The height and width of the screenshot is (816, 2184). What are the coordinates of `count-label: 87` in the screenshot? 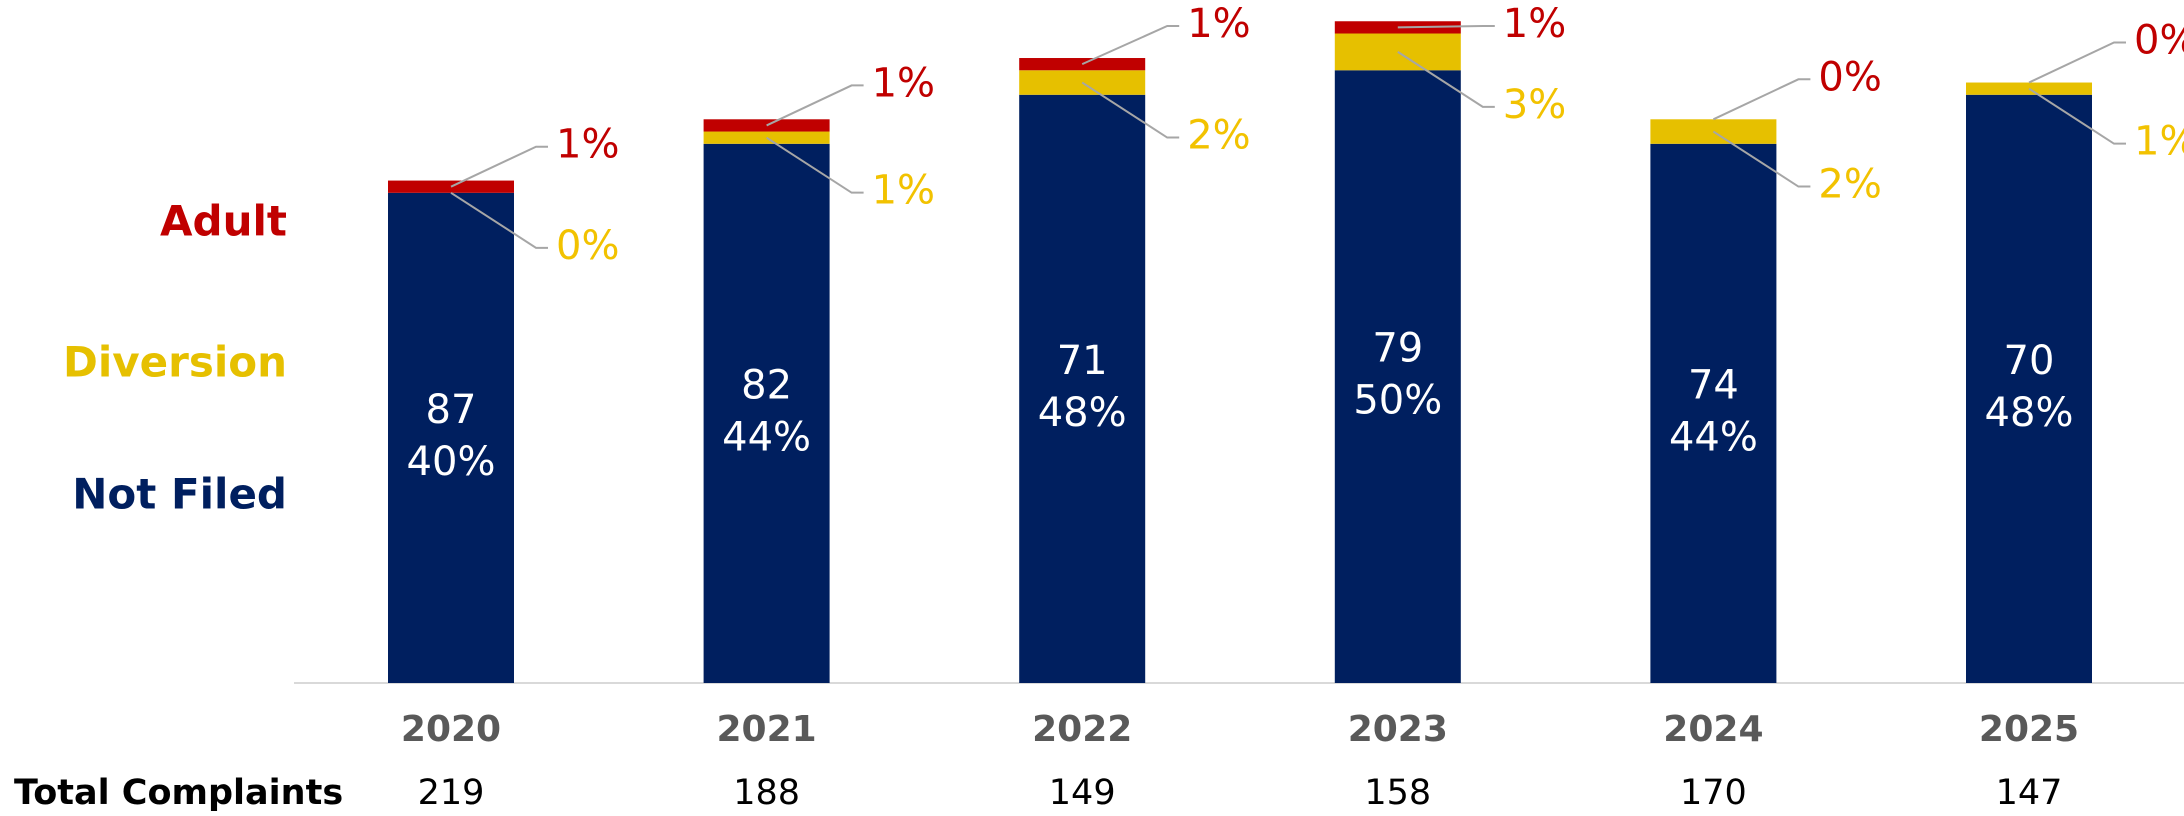 It's located at (451, 410).